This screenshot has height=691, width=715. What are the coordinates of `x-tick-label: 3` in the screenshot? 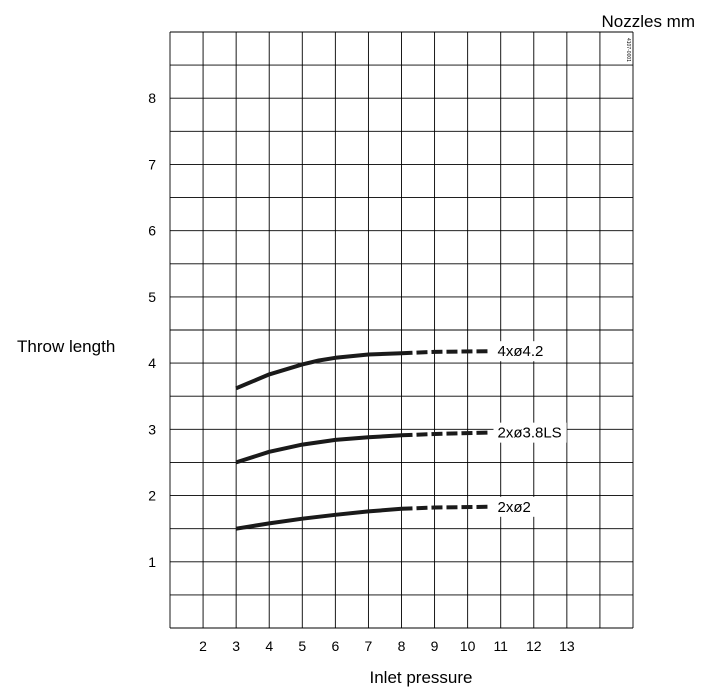 It's located at (236, 646).